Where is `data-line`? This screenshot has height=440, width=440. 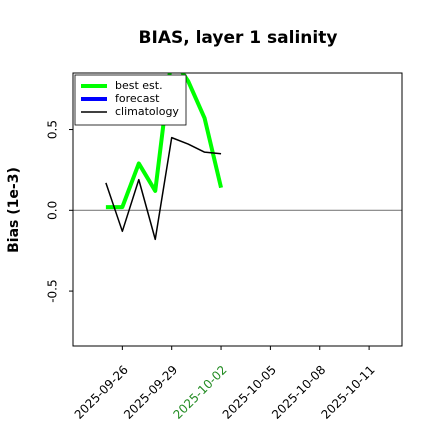
data-line is located at coordinates (163, 188).